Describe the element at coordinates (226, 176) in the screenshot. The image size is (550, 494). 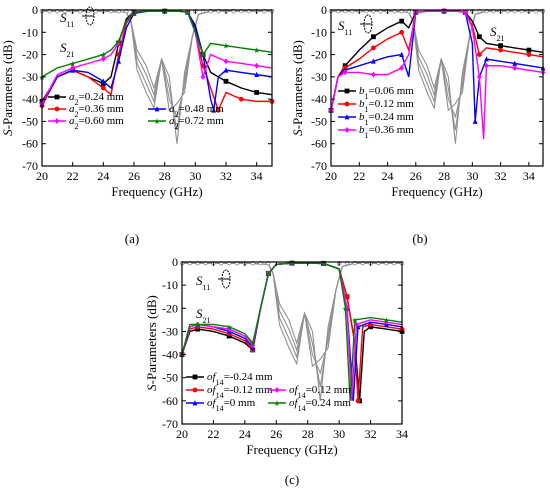
I see `x-tick-label: 32` at that location.